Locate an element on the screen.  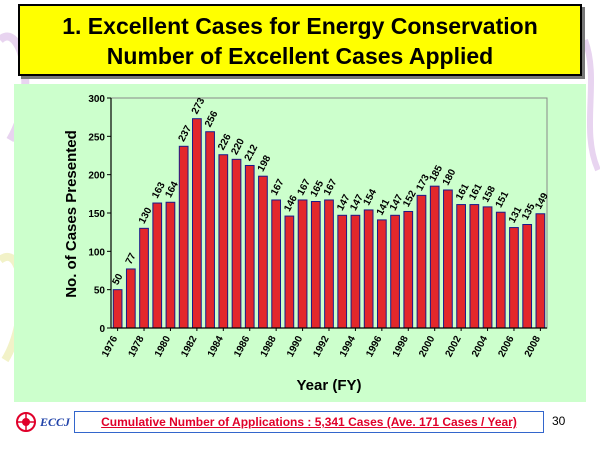
x-tick-label-1986: 1986 is located at coordinates (242, 346).